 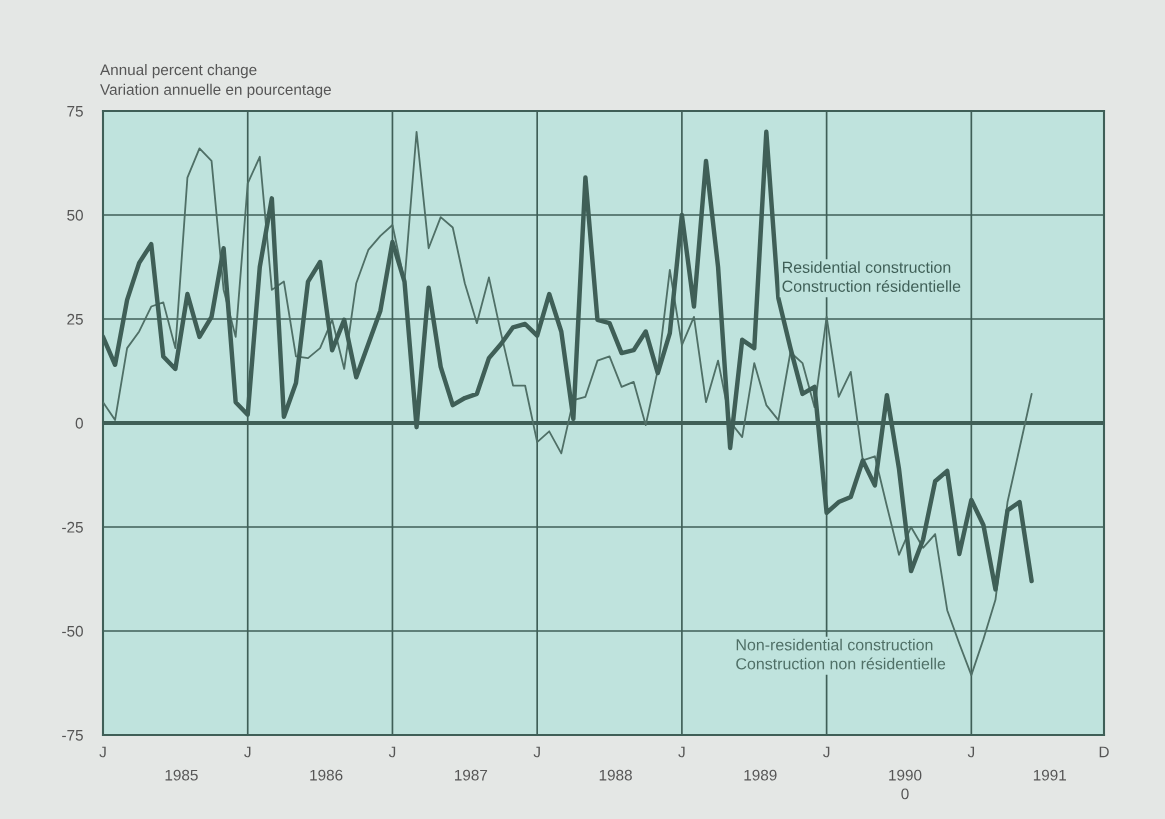 I want to click on text: 1990, so click(x=905, y=775).